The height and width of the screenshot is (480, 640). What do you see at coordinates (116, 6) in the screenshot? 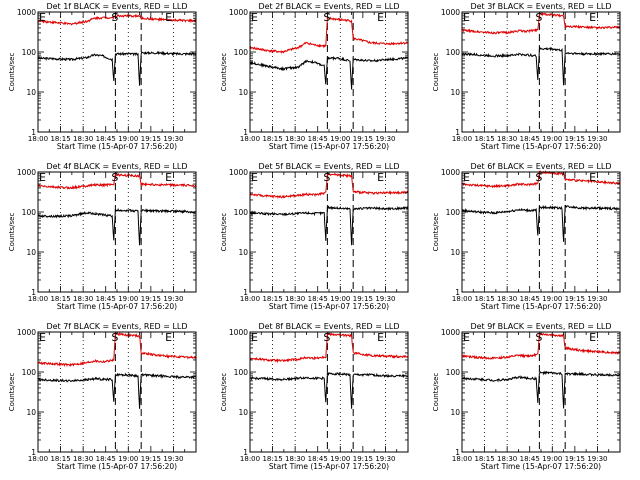
I see `panel-title: Det 1f BLACK = Events, RED = LLD` at bounding box center [116, 6].